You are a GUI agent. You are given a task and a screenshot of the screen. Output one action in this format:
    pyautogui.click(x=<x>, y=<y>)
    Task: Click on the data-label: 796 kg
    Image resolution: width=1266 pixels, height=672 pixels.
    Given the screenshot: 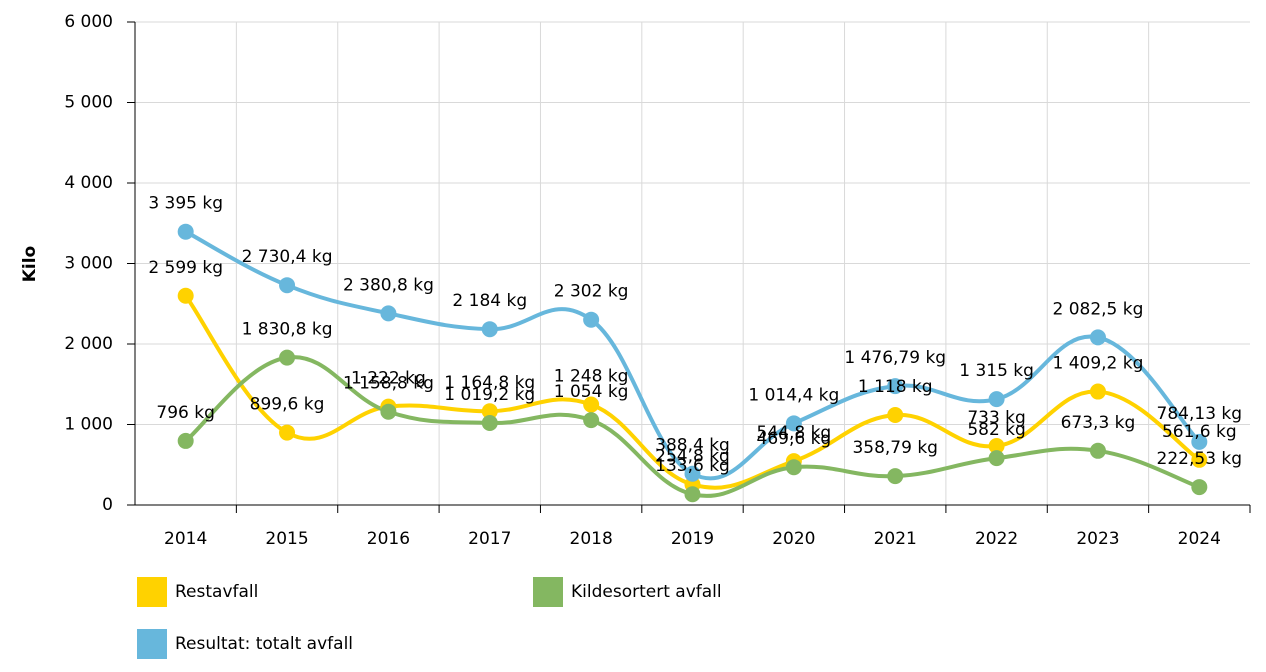 What is the action you would take?
    pyautogui.click(x=185, y=413)
    